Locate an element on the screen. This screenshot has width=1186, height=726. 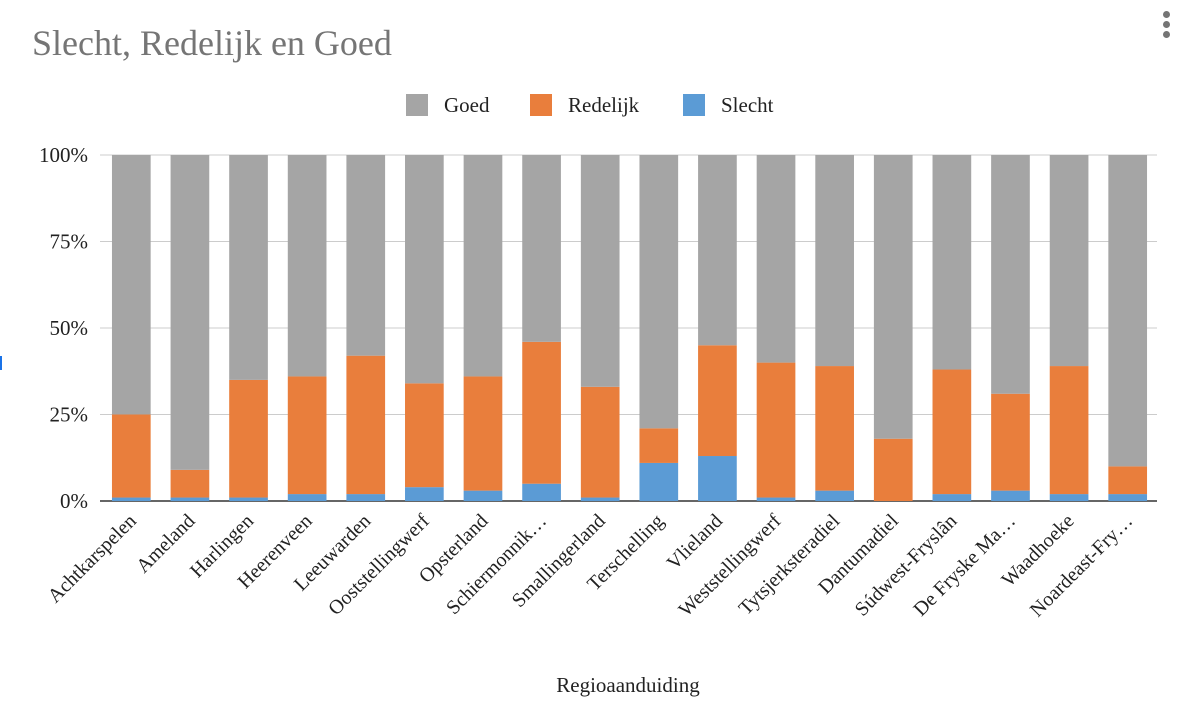
x-tick-label: Tytsjerksteradiel is located at coordinates (790, 565).